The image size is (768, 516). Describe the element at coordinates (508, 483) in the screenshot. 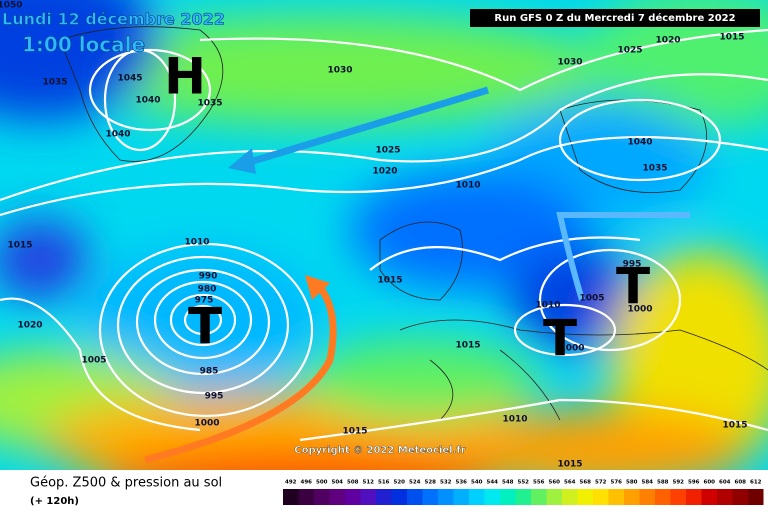

I see `legend-label: 548` at that location.